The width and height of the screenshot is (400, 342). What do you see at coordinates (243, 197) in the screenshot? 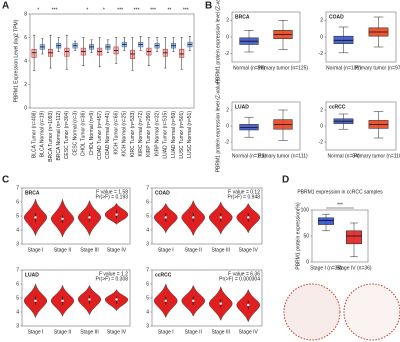
I see `stat-text: Pr(>F) = 0.948` at bounding box center [243, 197].